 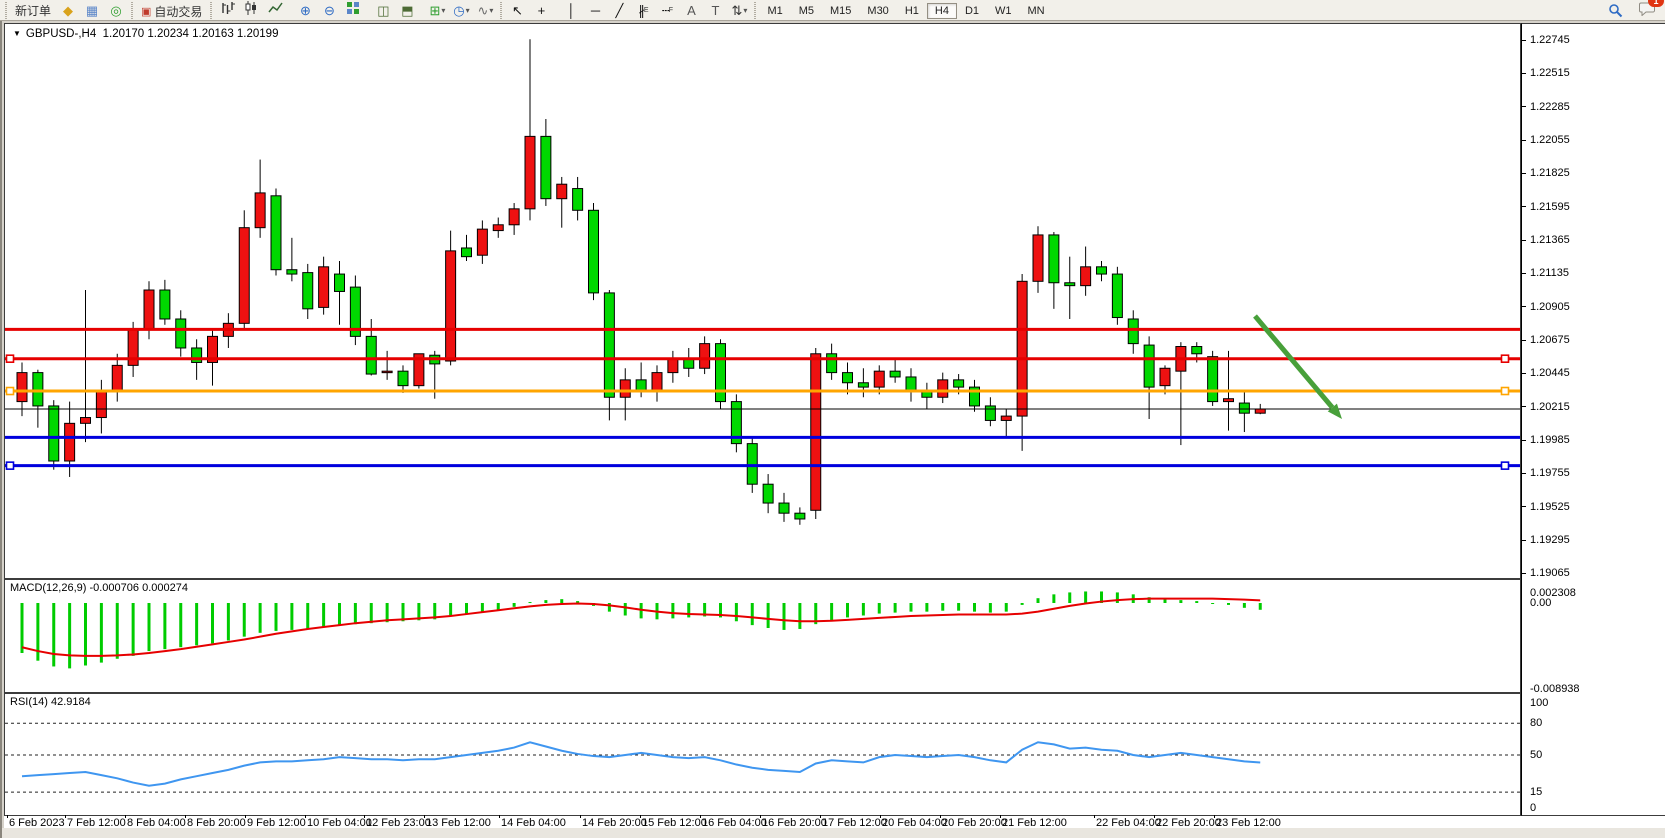 What do you see at coordinates (1541, 603) in the screenshot?
I see `macd-tick-label: 0.00` at bounding box center [1541, 603].